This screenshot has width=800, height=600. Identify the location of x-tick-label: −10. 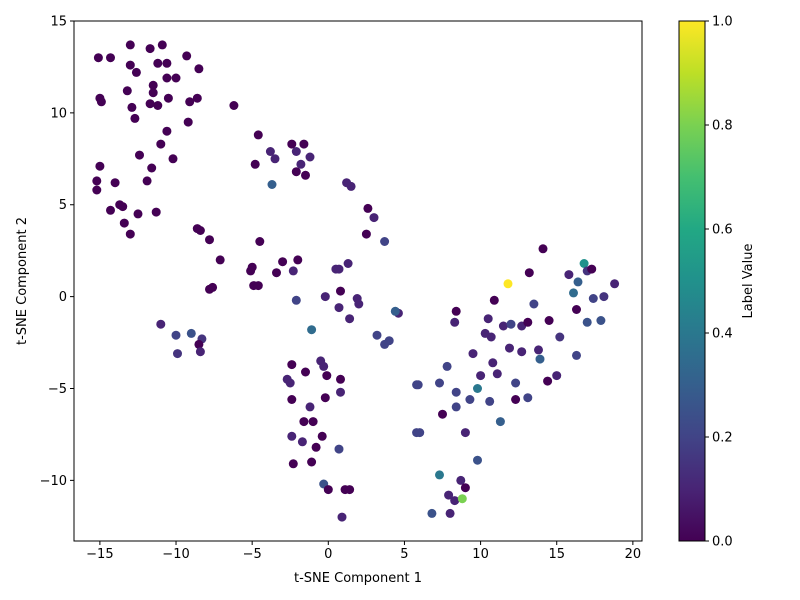
(175, 554).